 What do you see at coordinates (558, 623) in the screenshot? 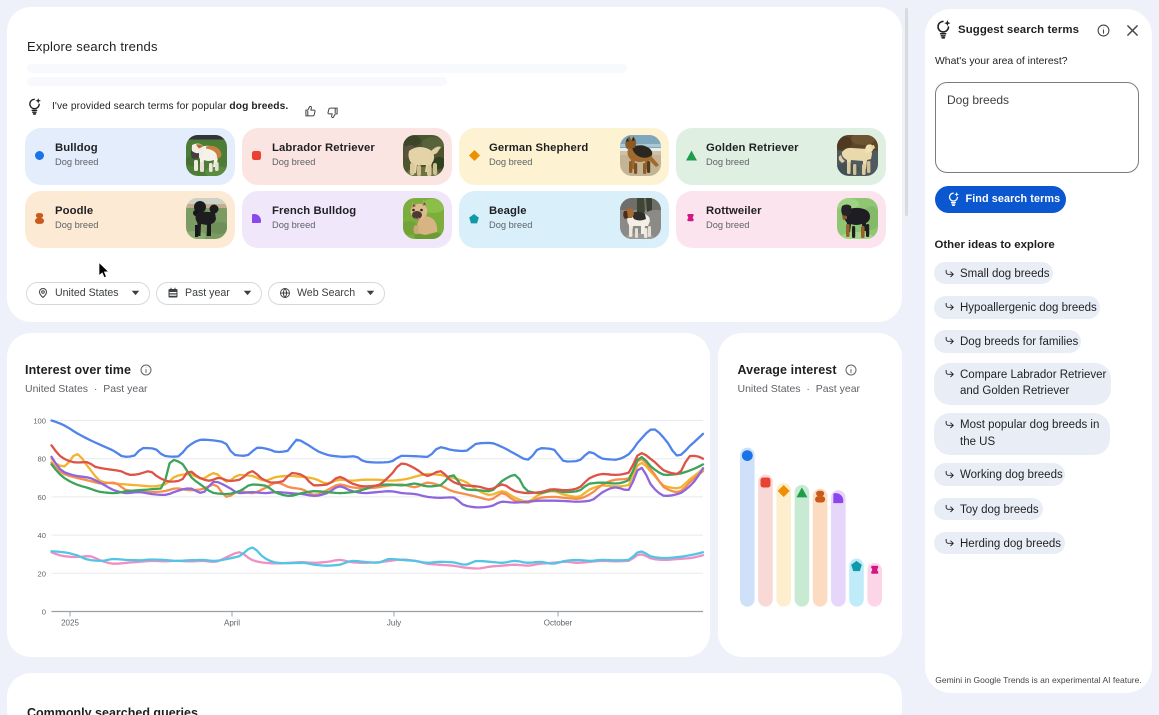
I see `svg-text: October` at bounding box center [558, 623].